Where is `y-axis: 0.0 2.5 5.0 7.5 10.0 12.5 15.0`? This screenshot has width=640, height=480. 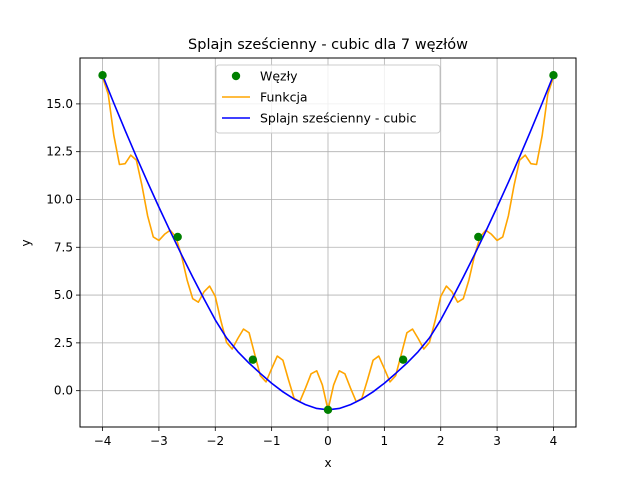 y-axis: 0.0 2.5 5.0 7.5 10.0 12.5 15.0 is located at coordinates (63, 247).